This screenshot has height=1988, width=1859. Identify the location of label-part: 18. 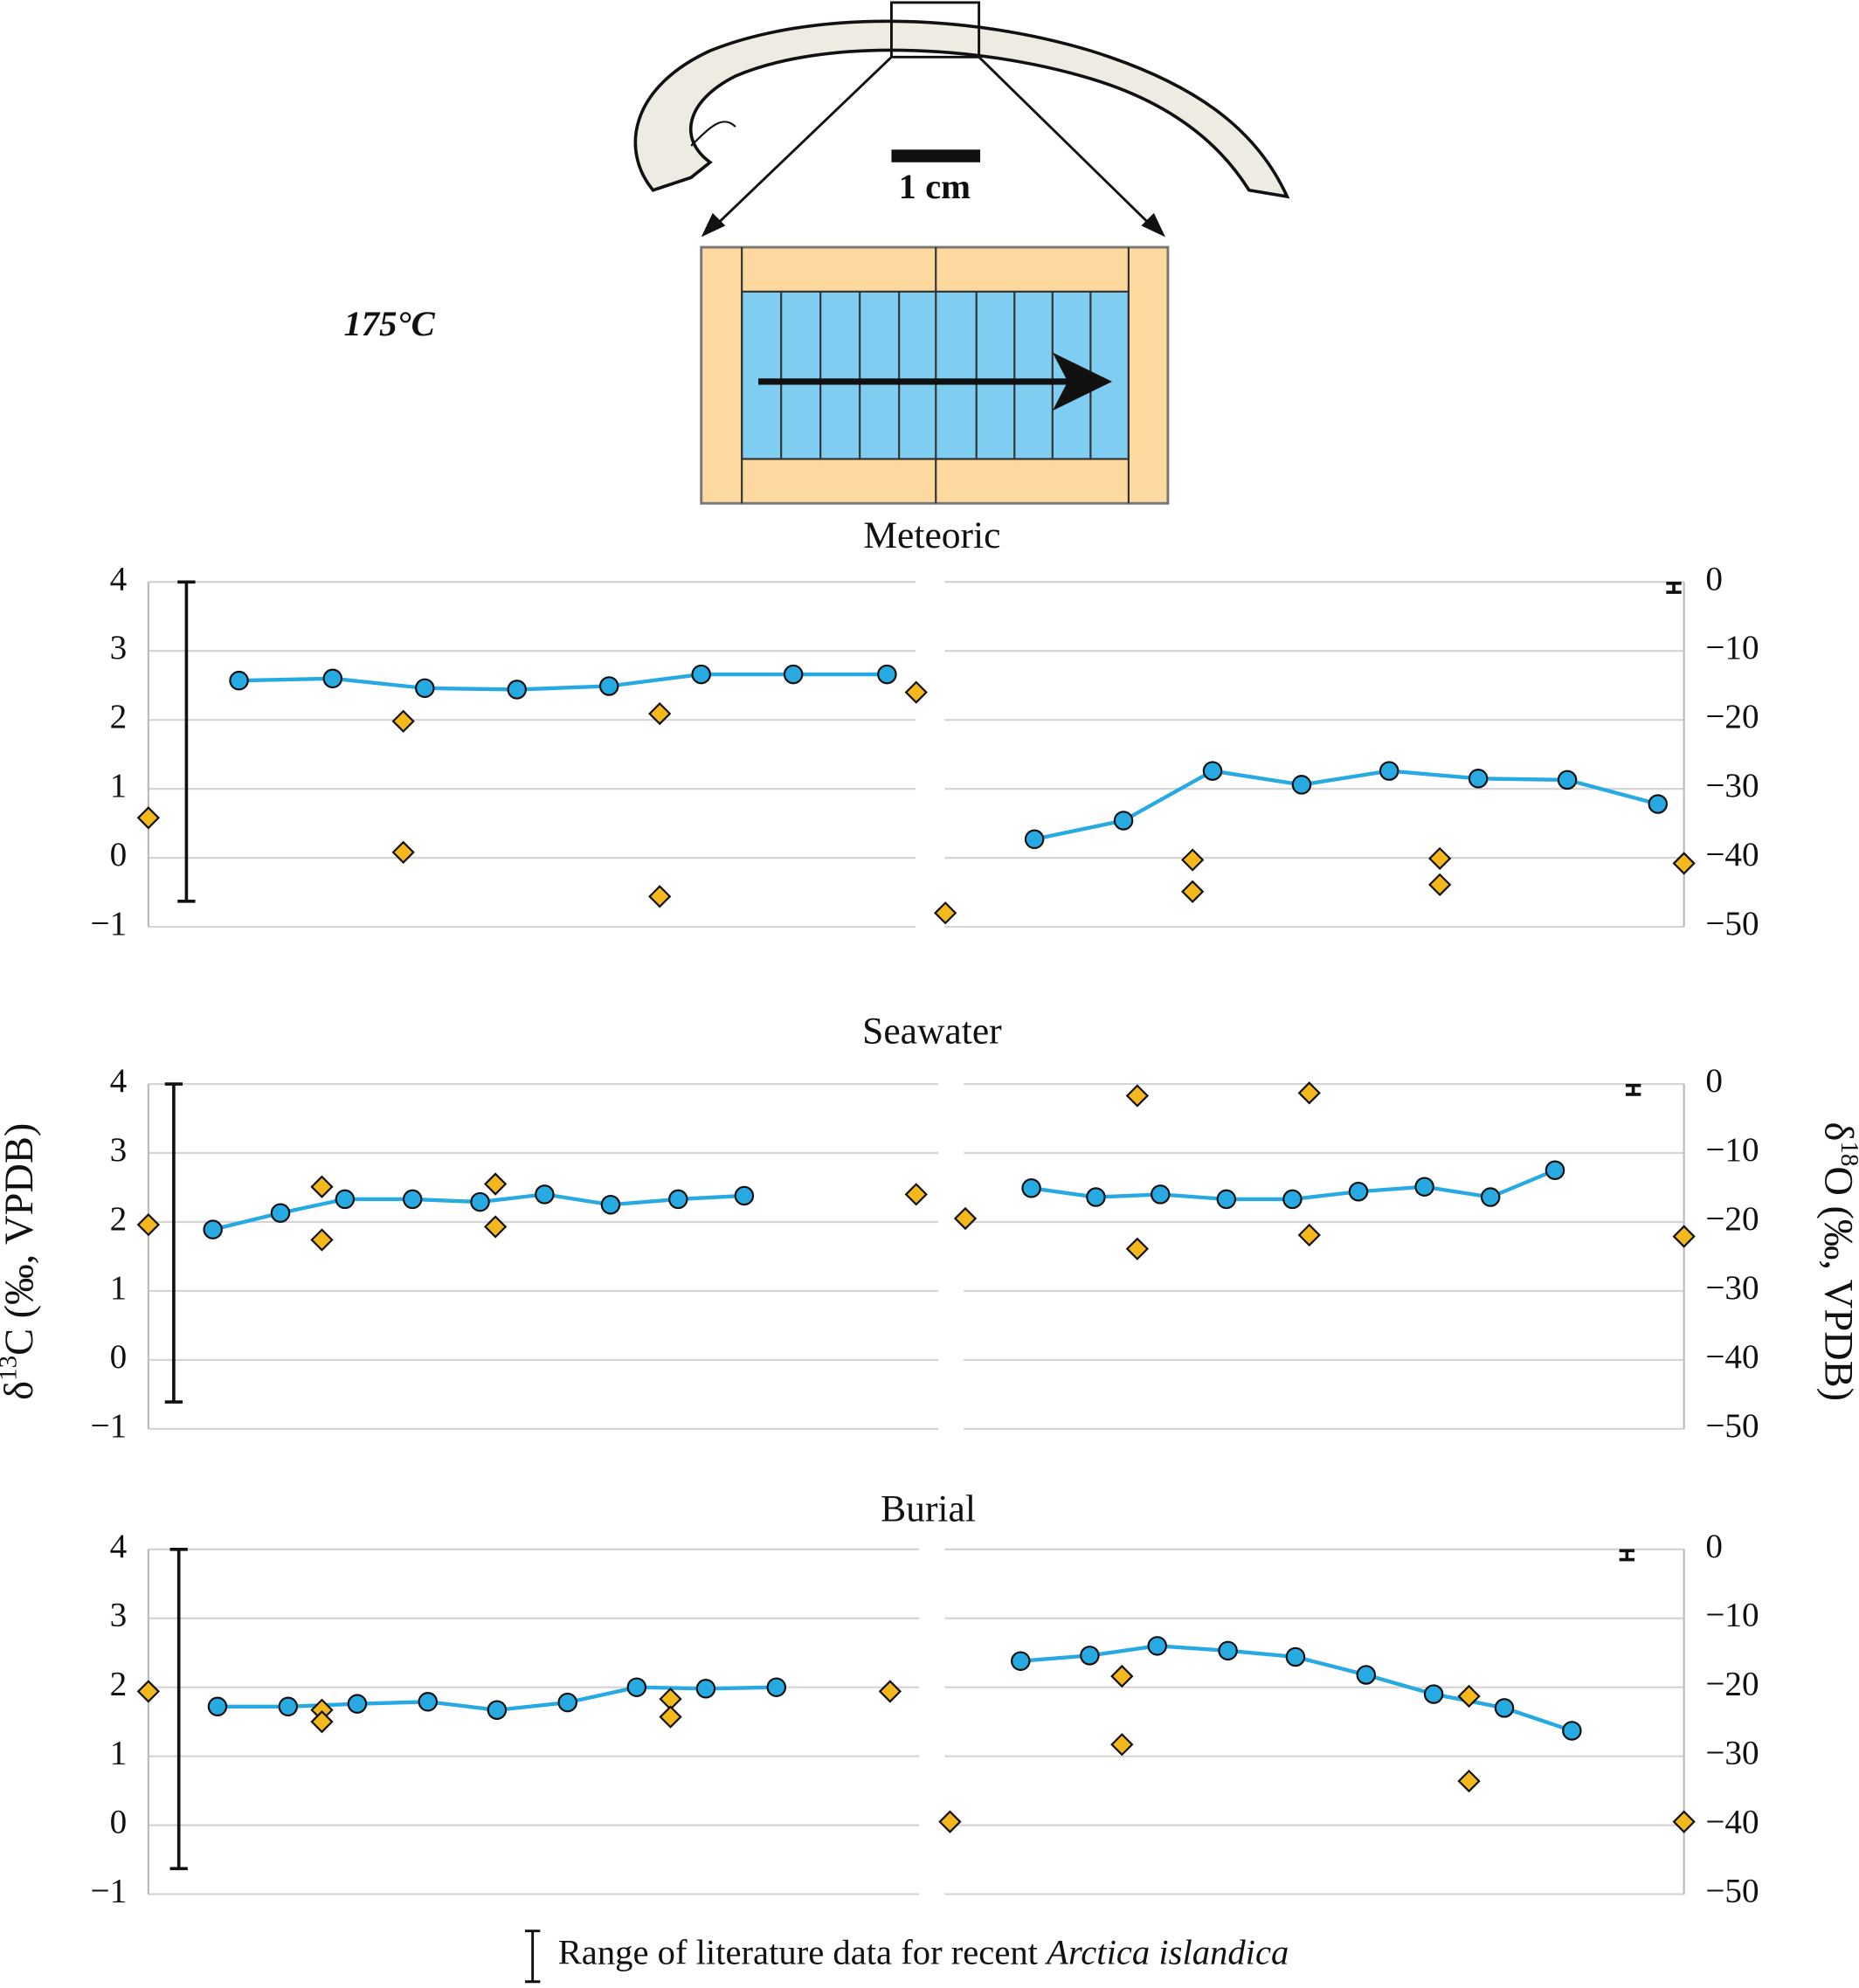
(1847, 1153).